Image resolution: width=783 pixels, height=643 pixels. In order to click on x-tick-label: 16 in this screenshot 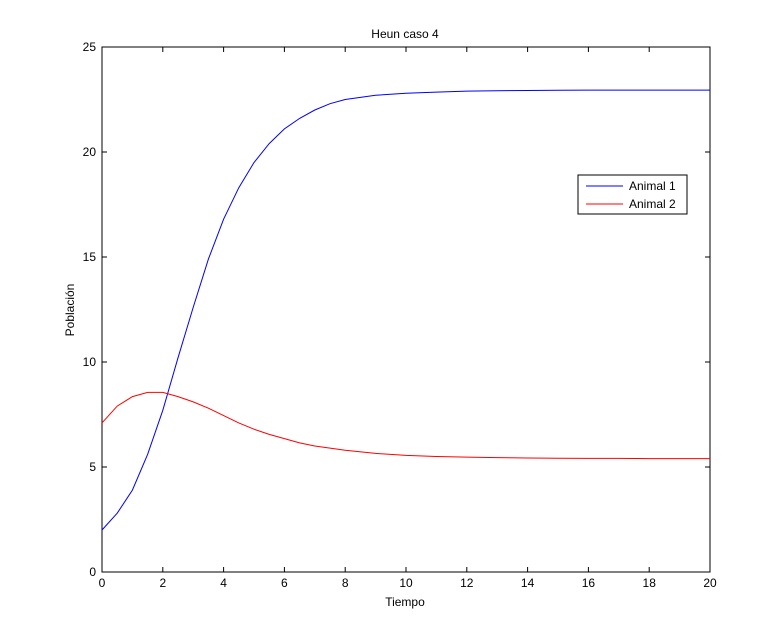, I will do `click(589, 583)`.